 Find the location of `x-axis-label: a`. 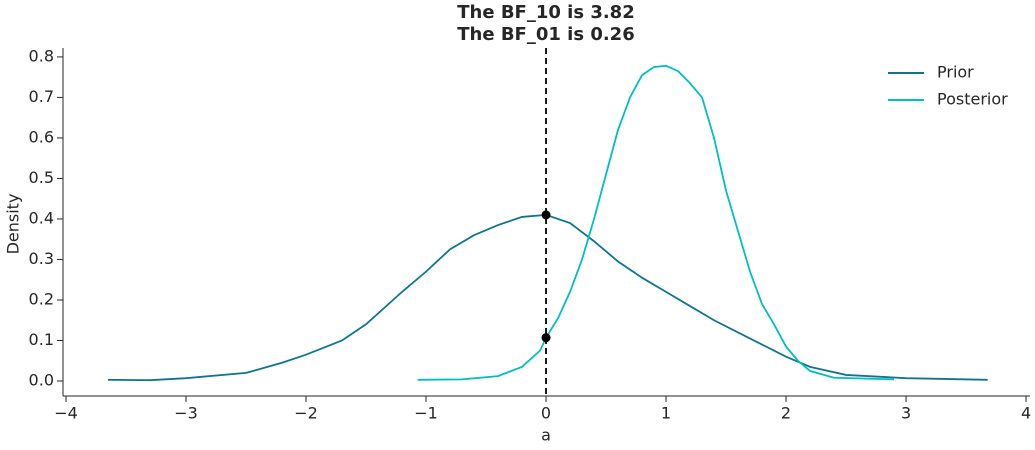

x-axis-label: a is located at coordinates (546, 435).